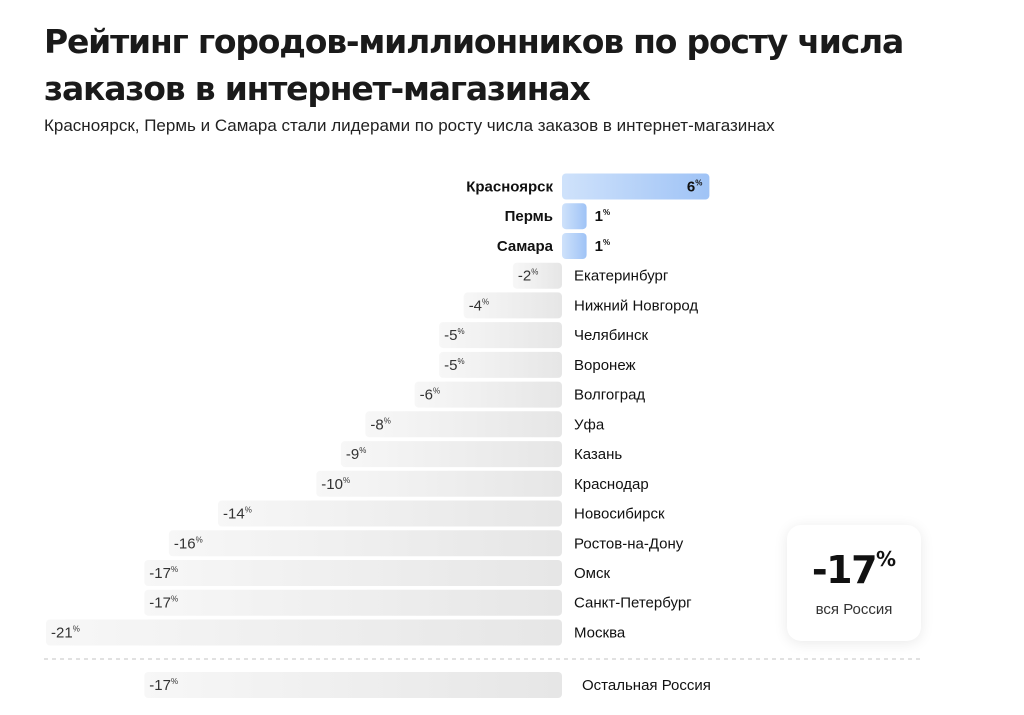 The height and width of the screenshot is (715, 1024). What do you see at coordinates (844, 570) in the screenshot?
I see `summary-value: -17` at bounding box center [844, 570].